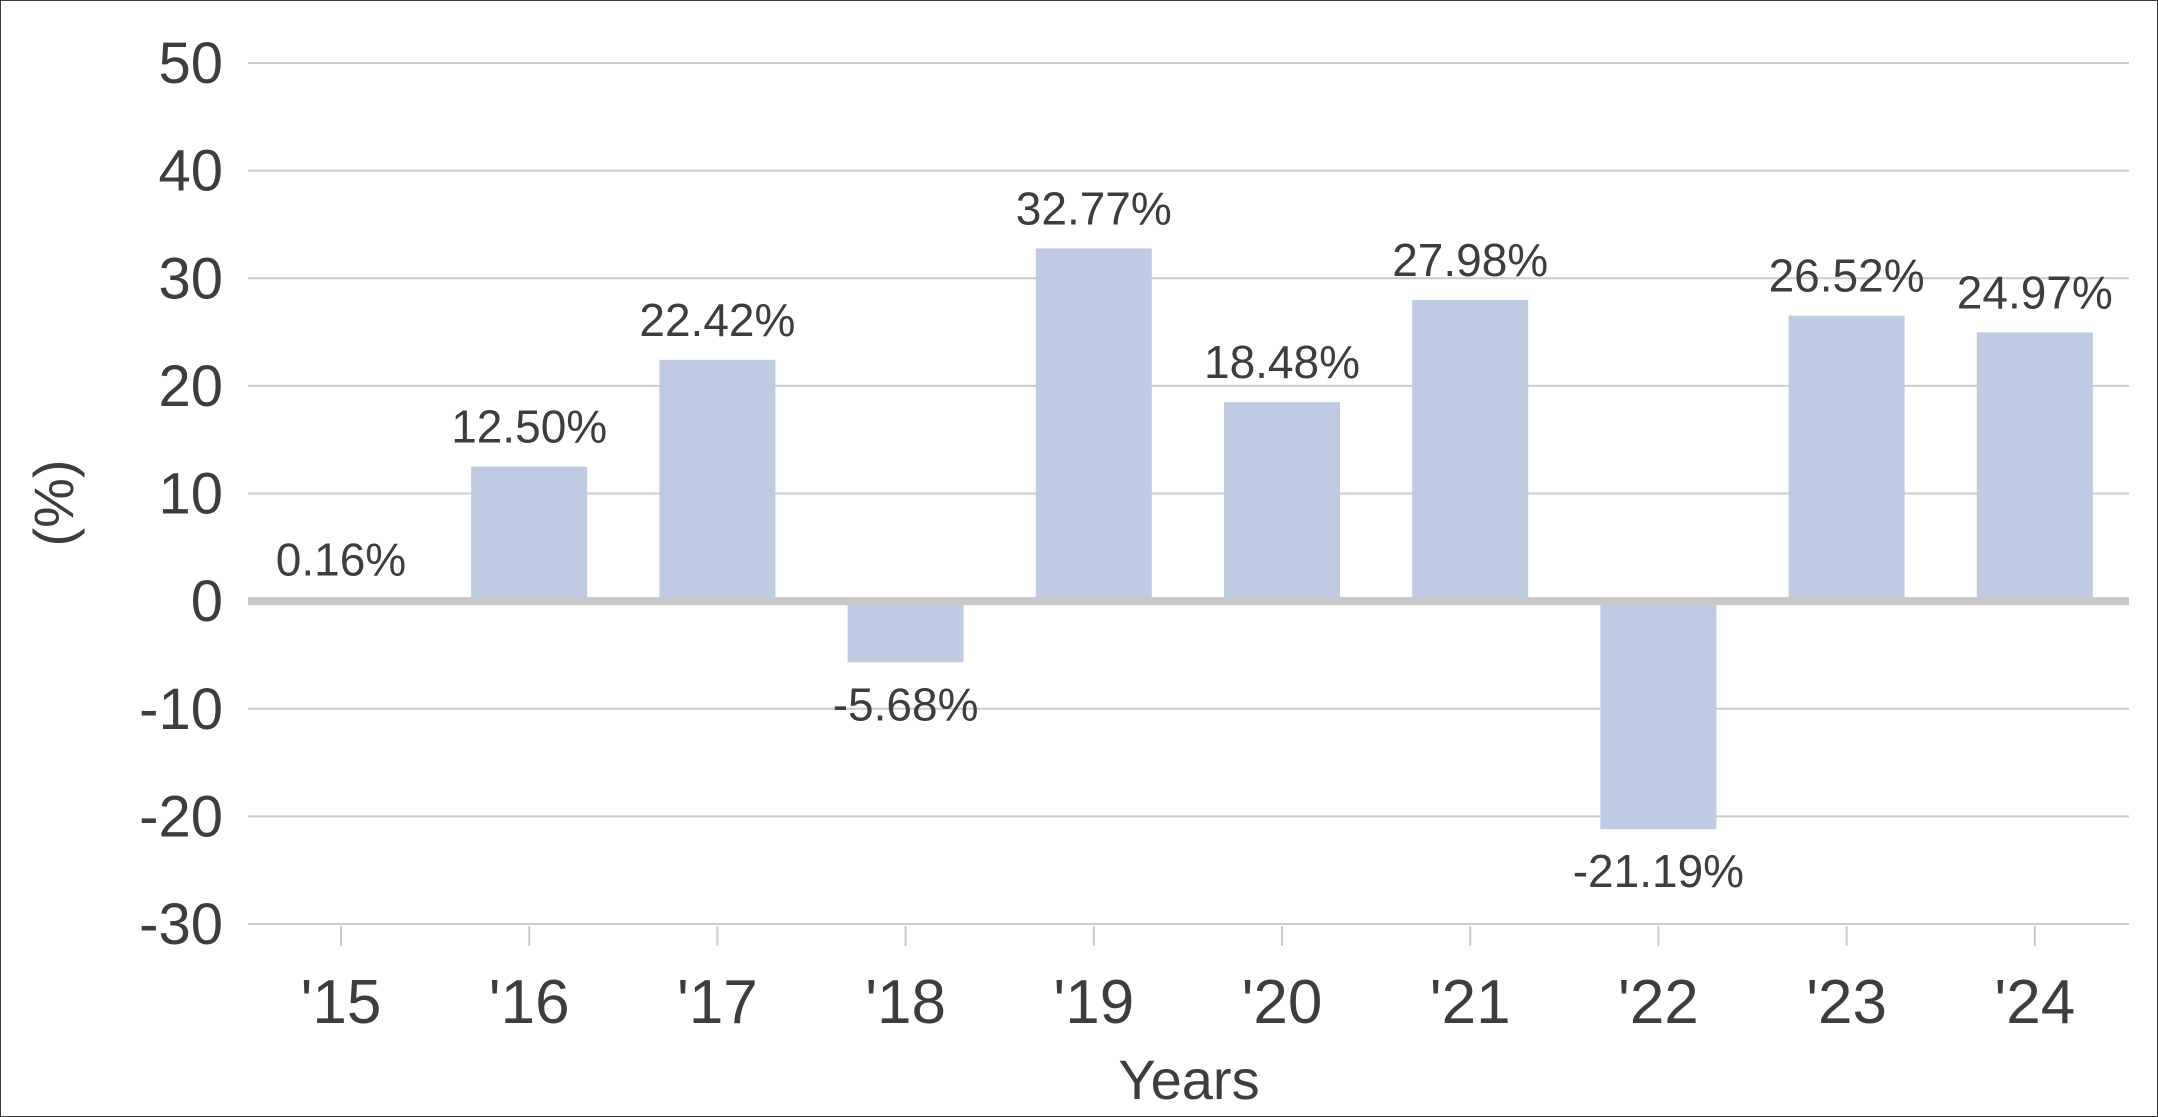  I want to click on data-label: 22.42%, so click(717, 320).